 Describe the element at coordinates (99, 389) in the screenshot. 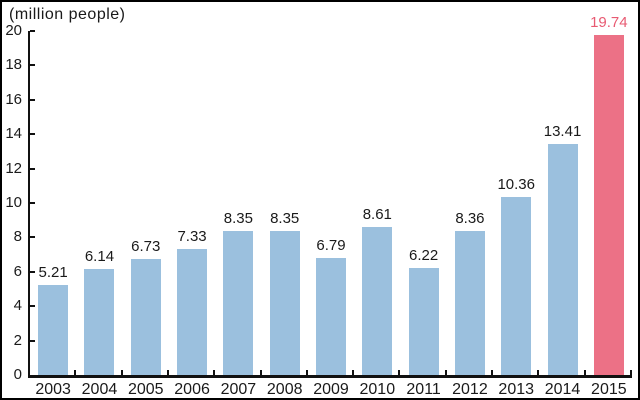

I see `x-category-label: 2004` at that location.